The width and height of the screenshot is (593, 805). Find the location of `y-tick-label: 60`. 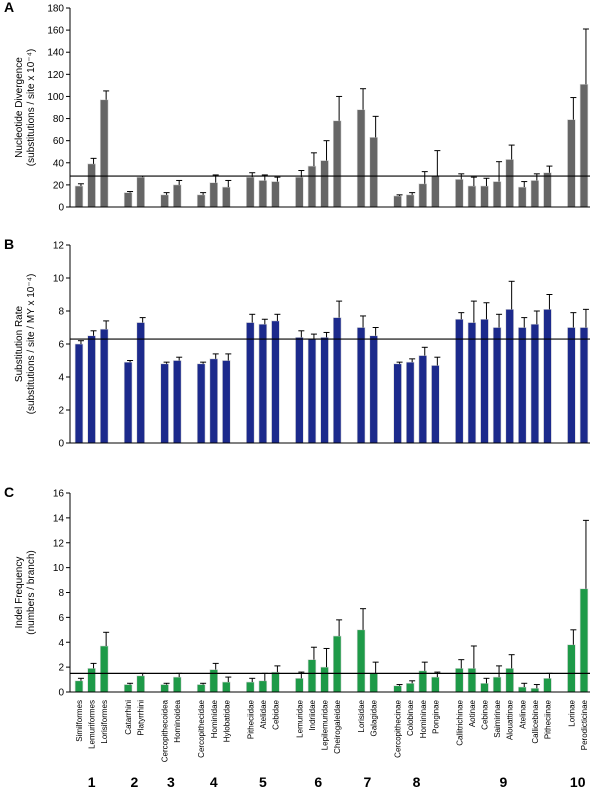

y-tick-label: 60 is located at coordinates (59, 141).